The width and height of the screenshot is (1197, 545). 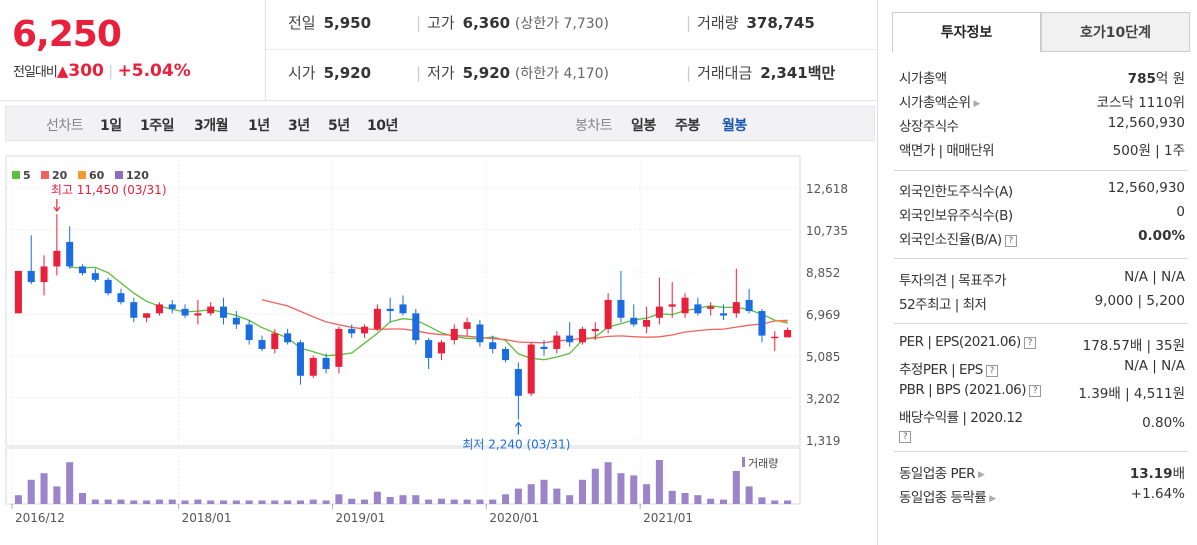 What do you see at coordinates (211, 126) in the screenshot?
I see `period-3m: 3개월` at bounding box center [211, 126].